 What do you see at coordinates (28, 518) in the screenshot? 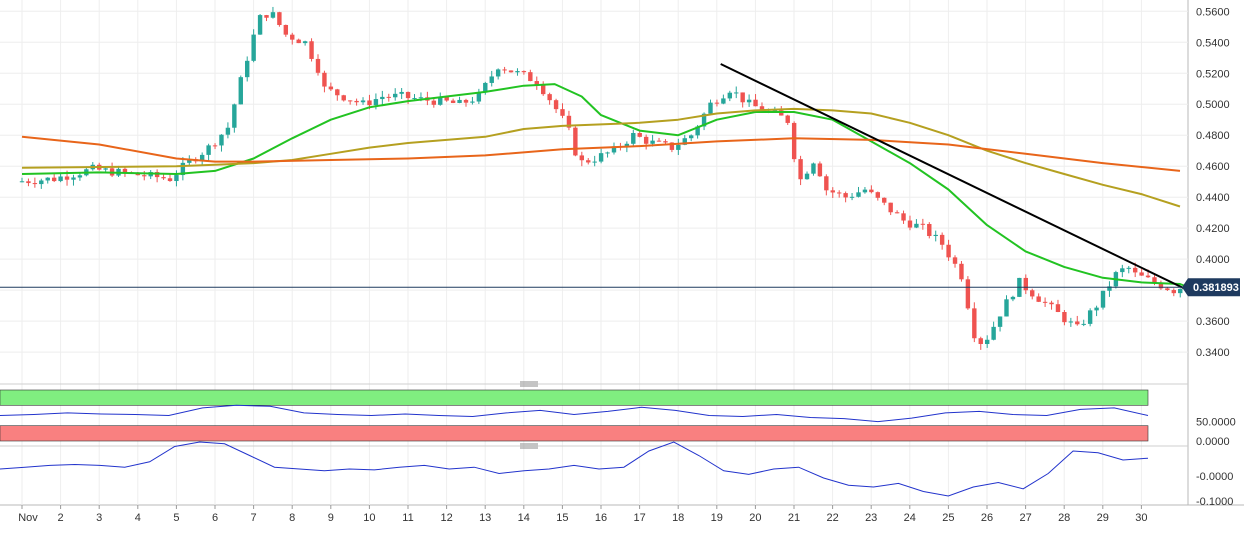
I see `time-tick-label: Nov` at bounding box center [28, 518].